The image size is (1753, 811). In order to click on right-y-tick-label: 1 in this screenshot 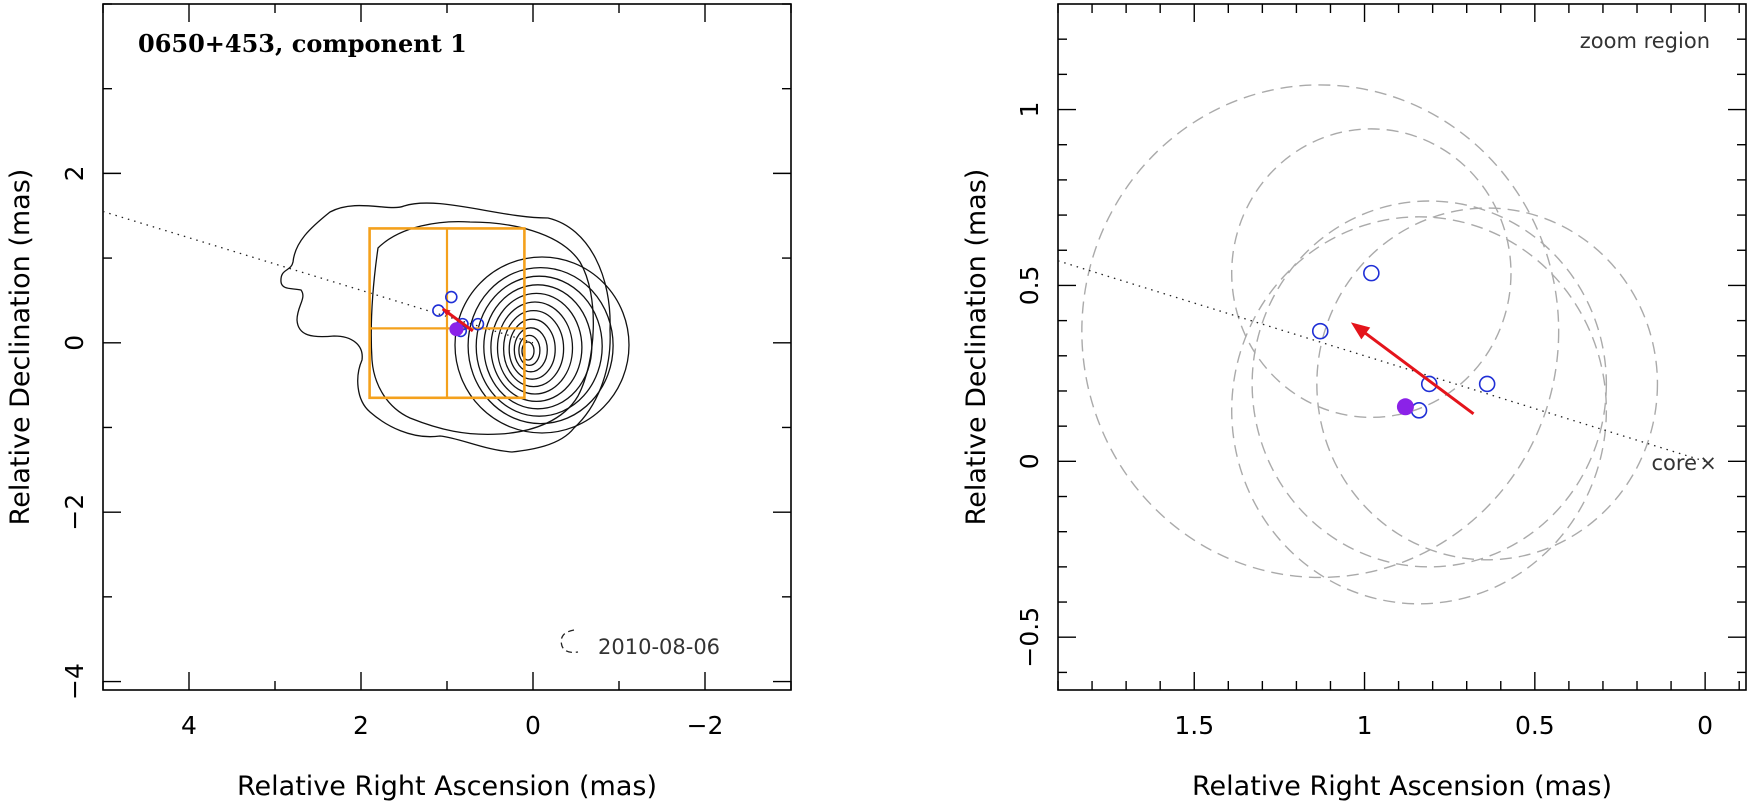, I will do `click(1029, 110)`.